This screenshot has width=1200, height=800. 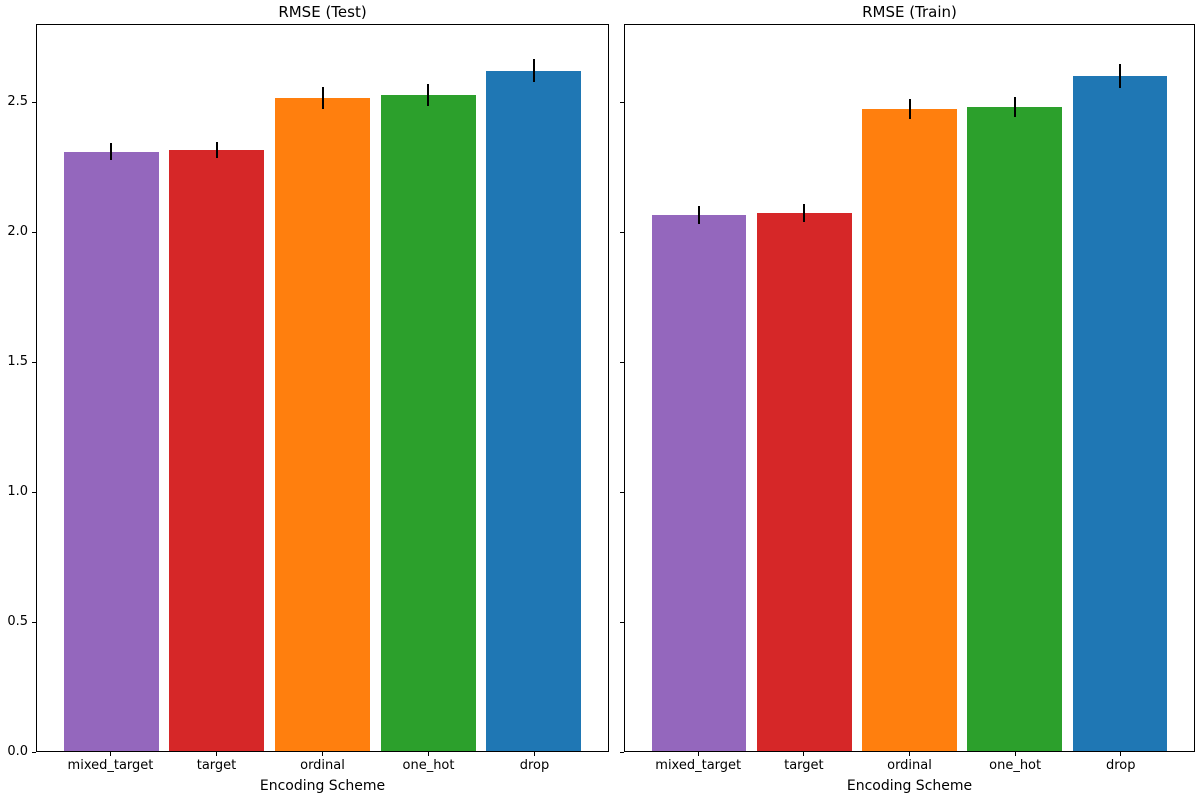 I want to click on y-tick-label-2.0: 2.0, so click(x=17, y=231).